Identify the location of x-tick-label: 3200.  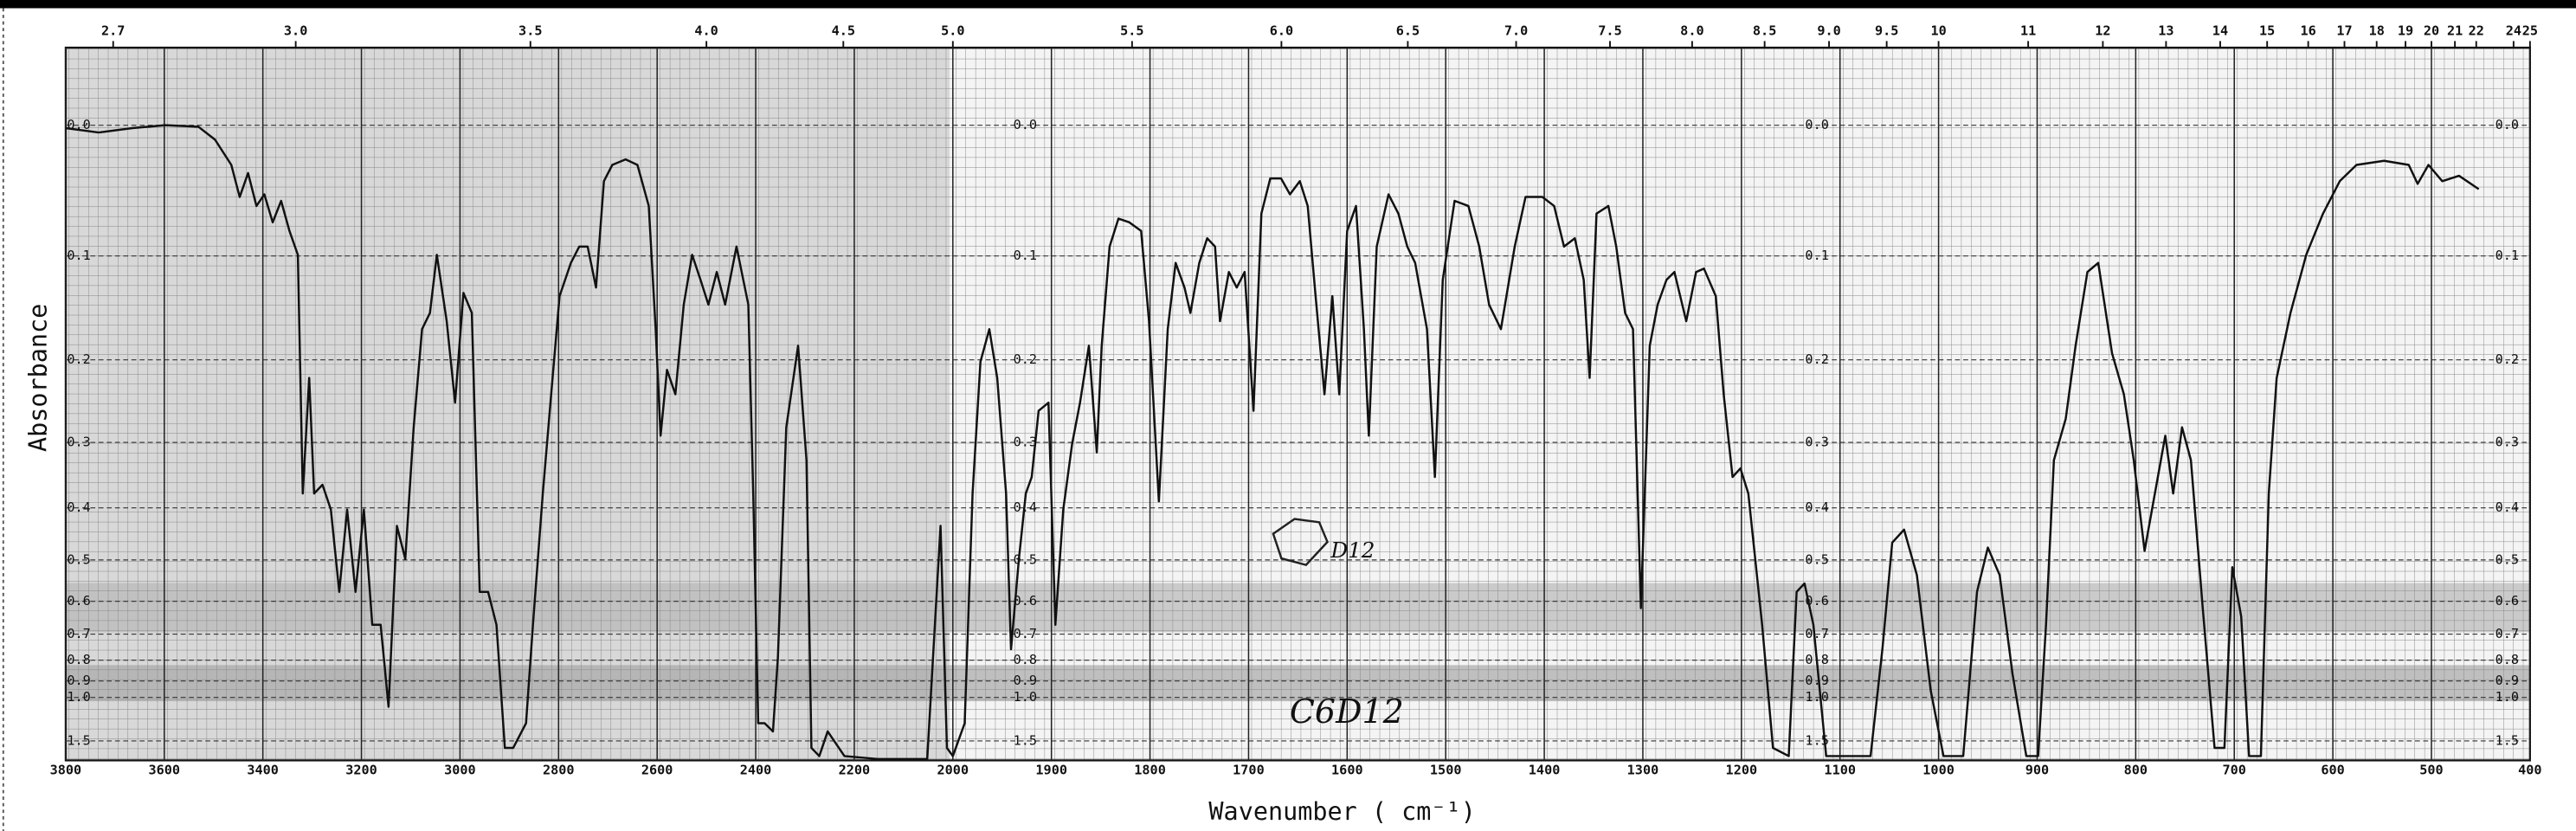
(361, 769).